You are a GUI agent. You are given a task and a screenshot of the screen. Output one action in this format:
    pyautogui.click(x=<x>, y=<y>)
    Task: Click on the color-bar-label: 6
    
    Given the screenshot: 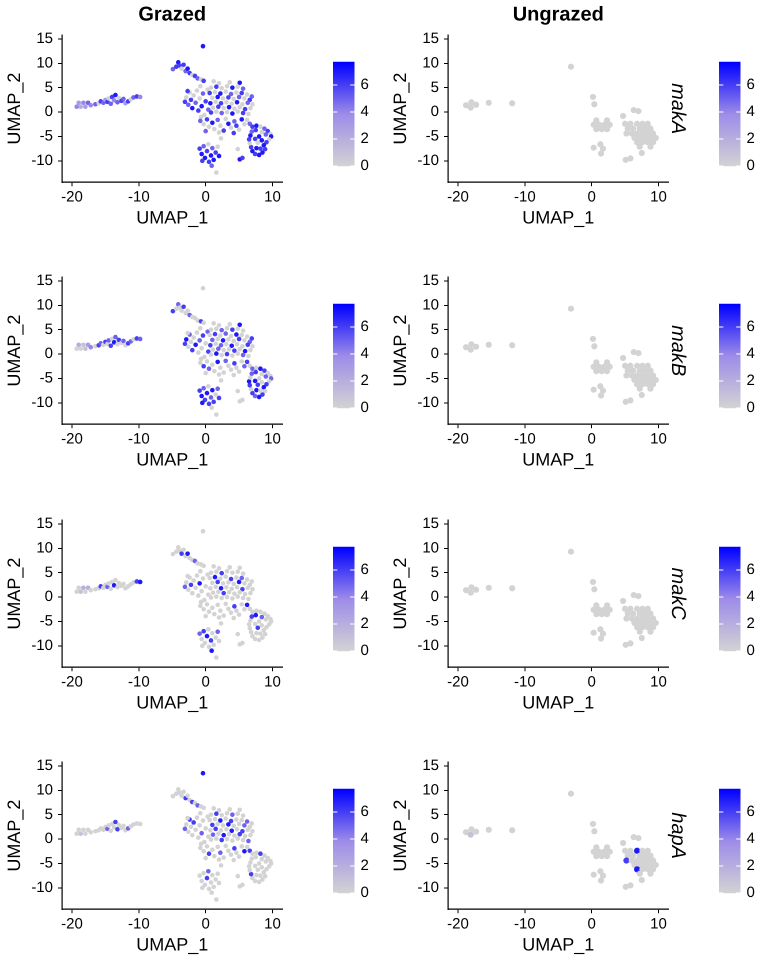 What is the action you would take?
    pyautogui.click(x=750, y=327)
    